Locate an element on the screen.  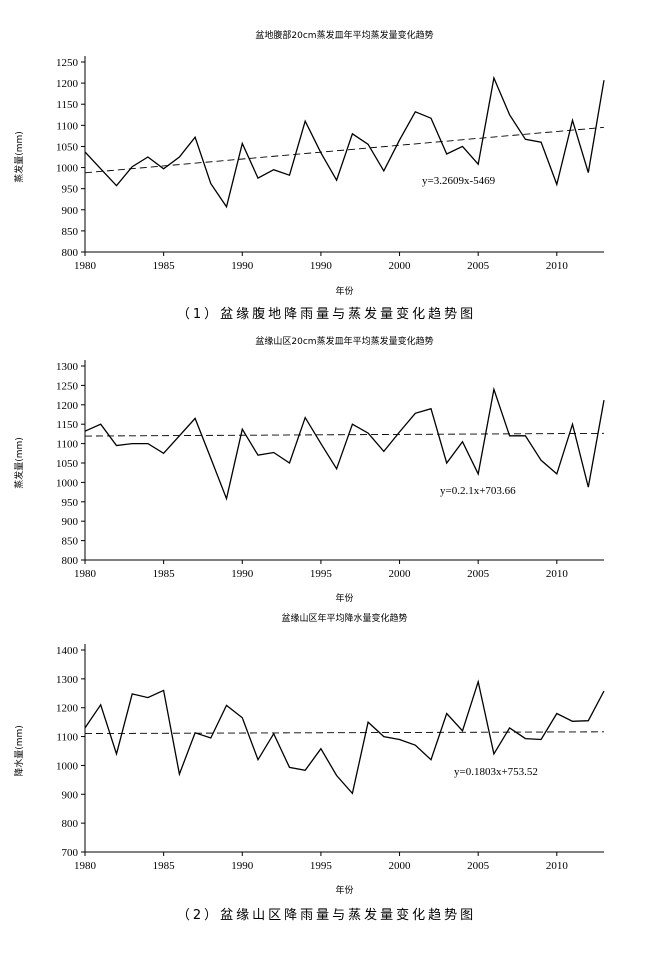
chart-title: 盆地腹部20cm蒸发皿年平均蒸发量变化趋势 is located at coordinates (344, 35).